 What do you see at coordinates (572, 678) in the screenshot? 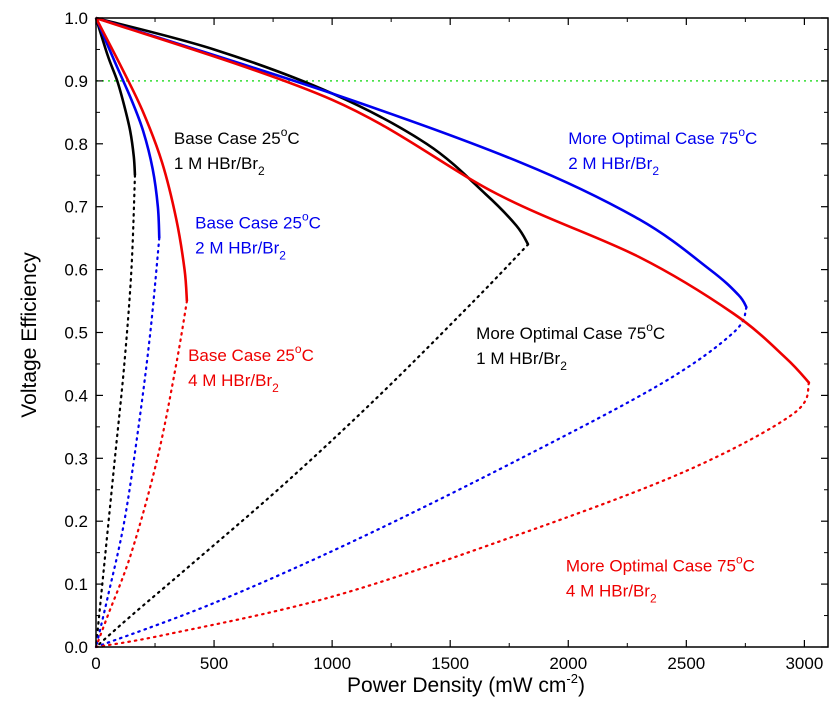
I see `x-axis-title-sup: -2` at bounding box center [572, 678].